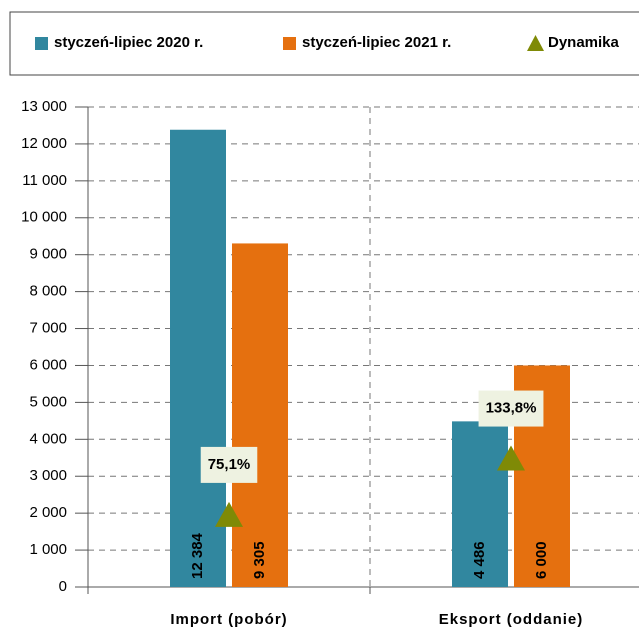 The image size is (639, 630). Describe the element at coordinates (44, 217) in the screenshot. I see `y-tick-label: 10 000` at that location.